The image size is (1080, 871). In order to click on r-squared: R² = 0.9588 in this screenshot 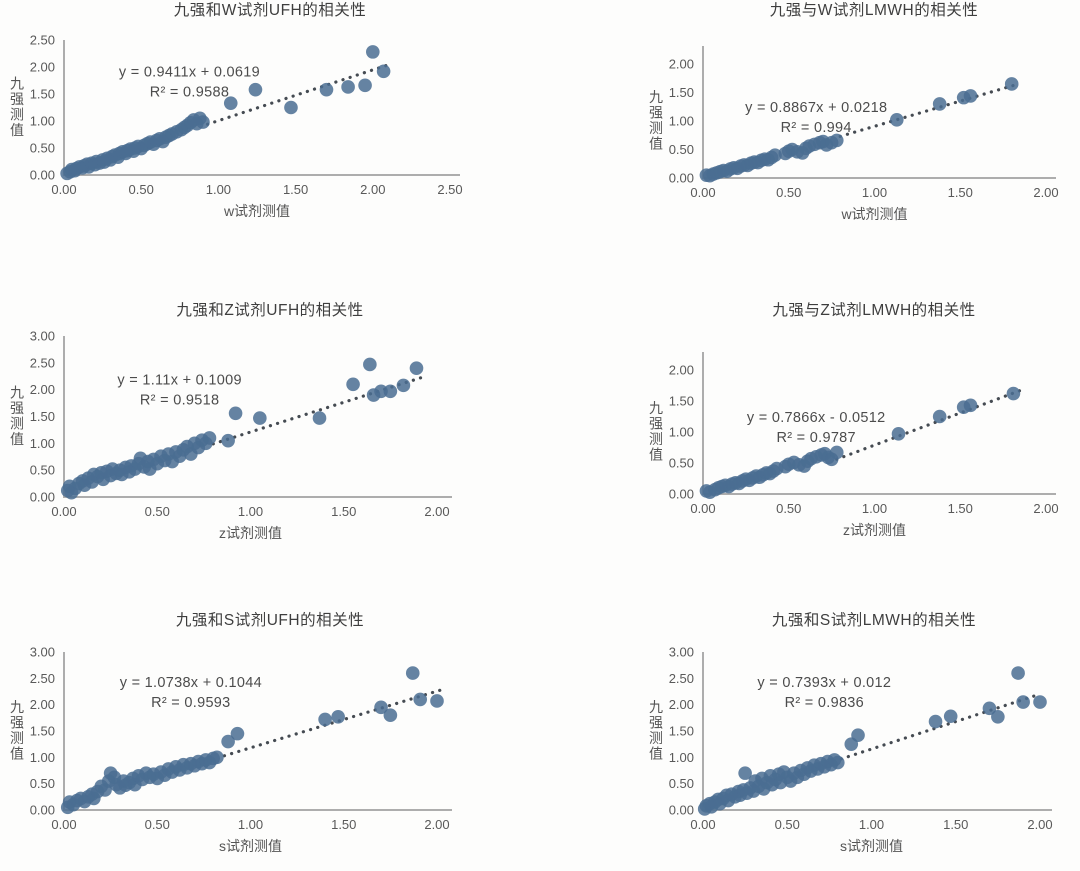, I will do `click(189, 92)`.